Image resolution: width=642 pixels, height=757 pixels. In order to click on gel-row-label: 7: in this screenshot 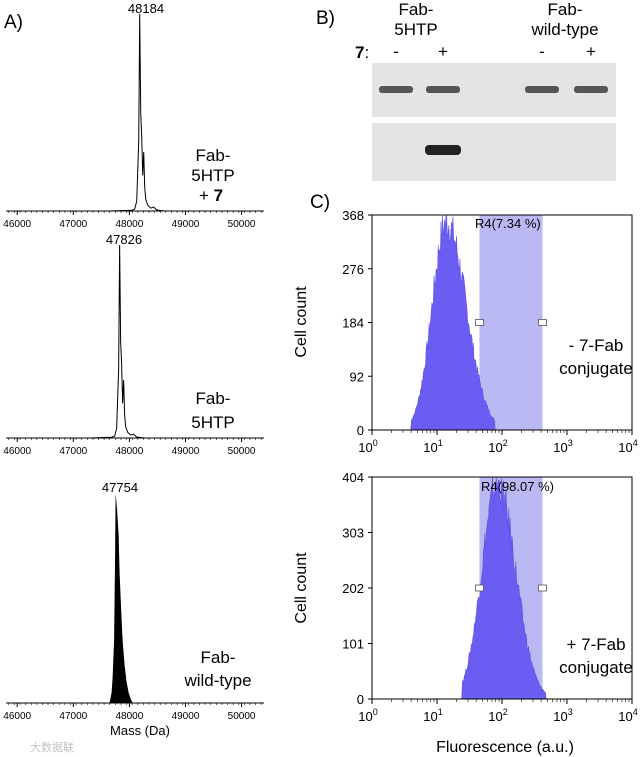, I will do `click(362, 52)`.